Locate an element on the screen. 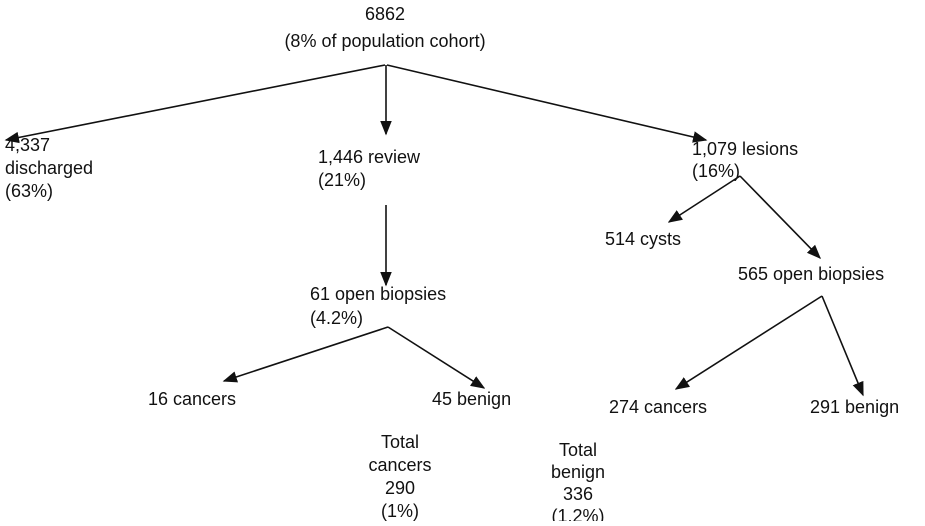 The height and width of the screenshot is (526, 925). node: 514 cysts is located at coordinates (643, 239).